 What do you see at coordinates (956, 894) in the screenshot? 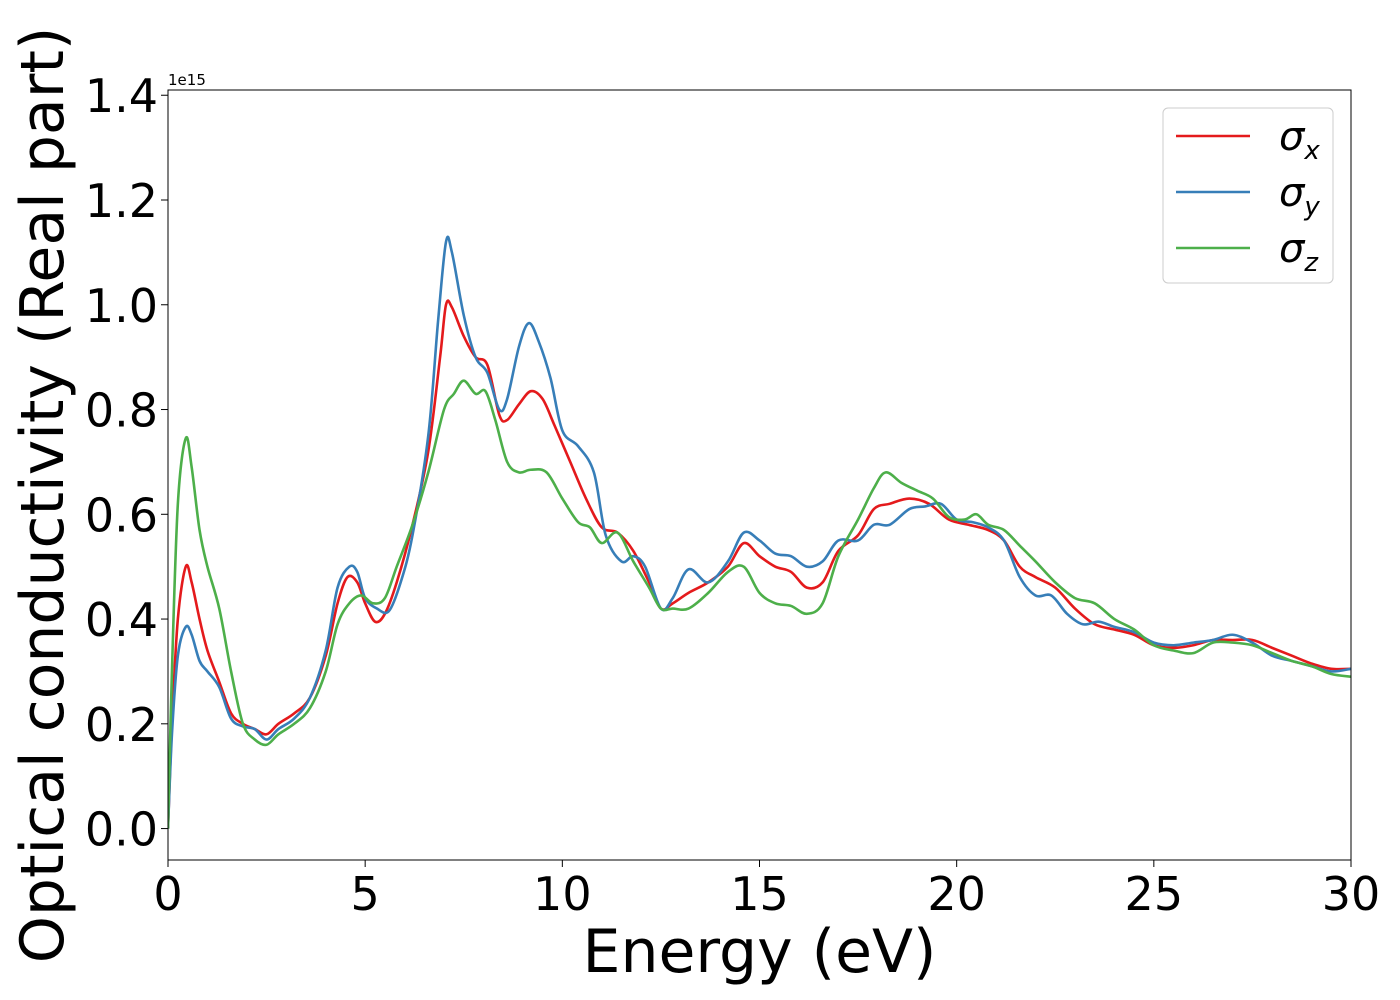
I see `x-tick-label: 20` at bounding box center [956, 894].